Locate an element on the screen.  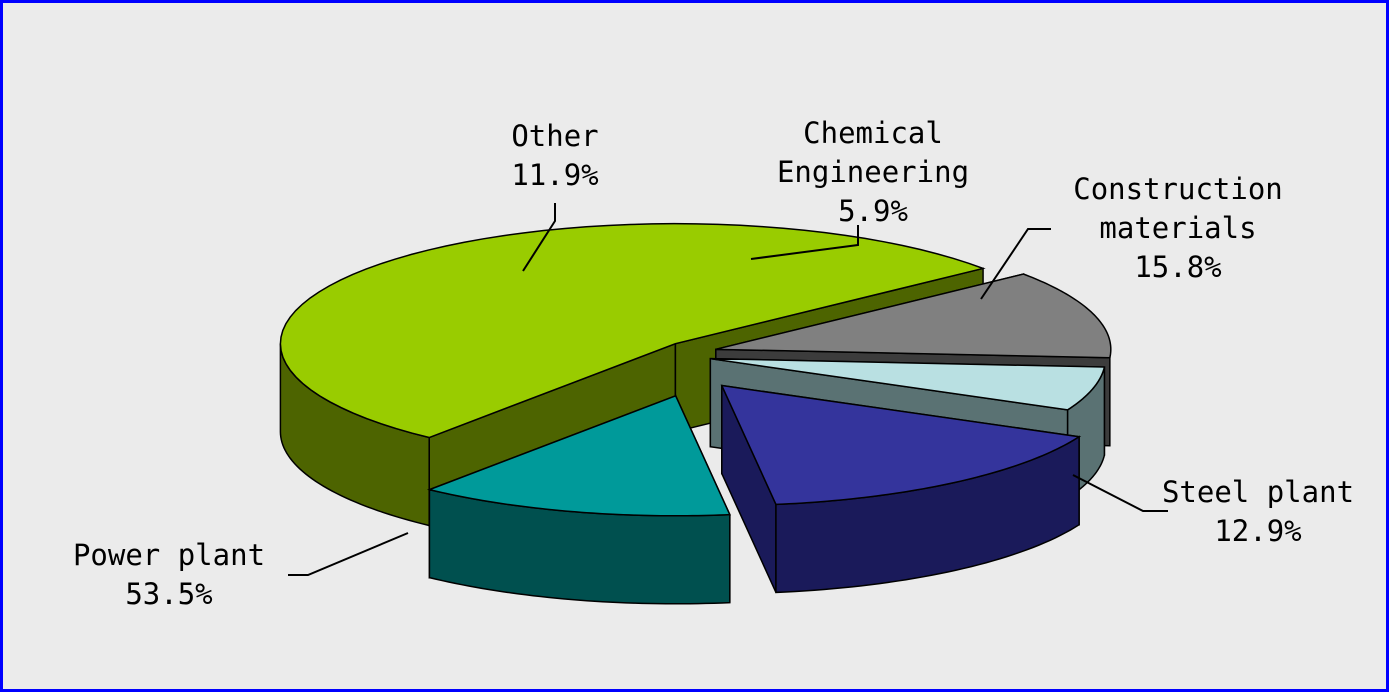
value-label-steel-plant: 12.9% is located at coordinates (1257, 531).